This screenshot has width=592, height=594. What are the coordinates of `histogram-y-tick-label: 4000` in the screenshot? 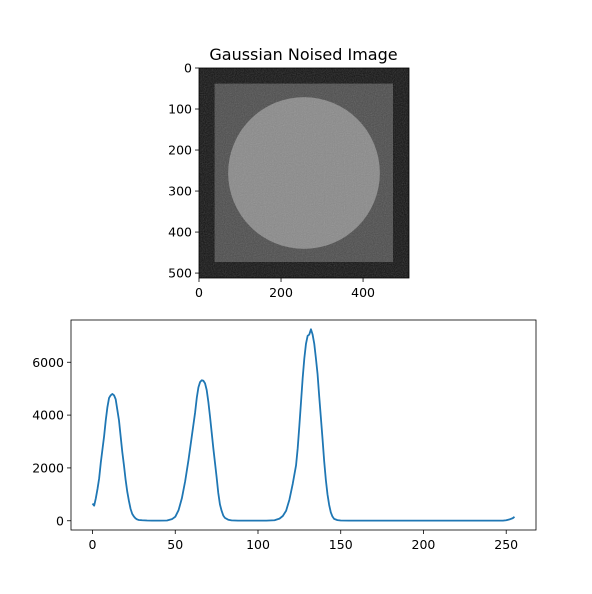 It's located at (48, 415).